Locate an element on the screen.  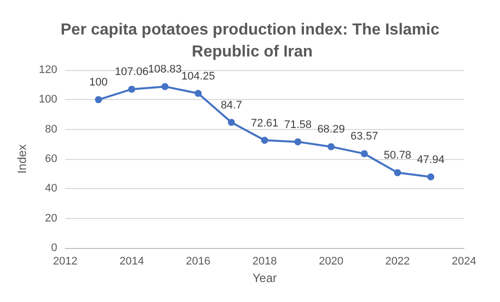
y-tick-label: 100 is located at coordinates (48, 100).